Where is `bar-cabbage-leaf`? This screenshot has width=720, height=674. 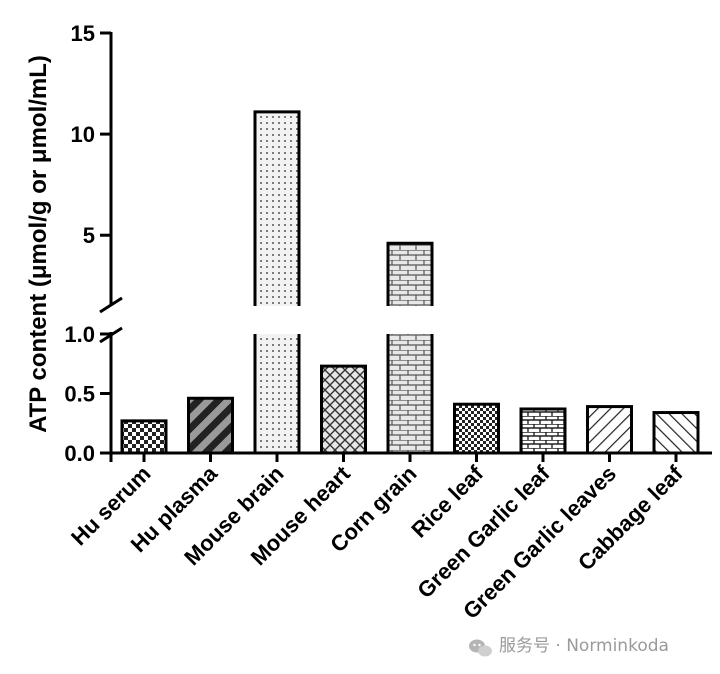
bar-cabbage-leaf is located at coordinates (676, 433).